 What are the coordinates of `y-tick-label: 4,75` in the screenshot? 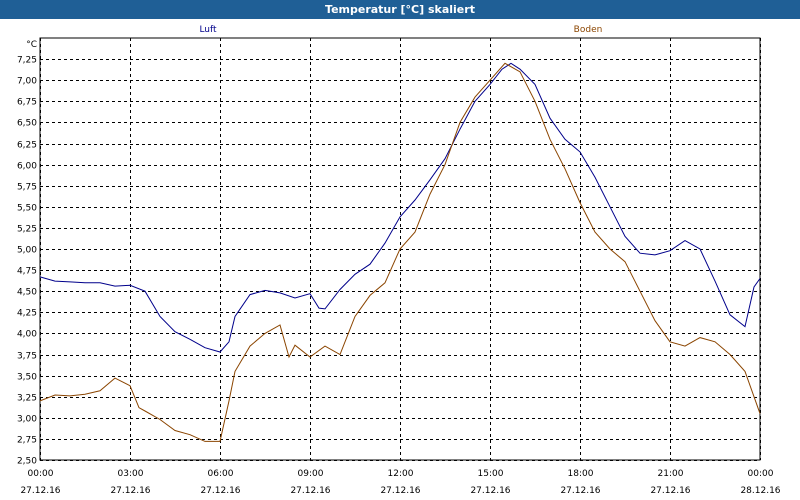 It's located at (27, 272).